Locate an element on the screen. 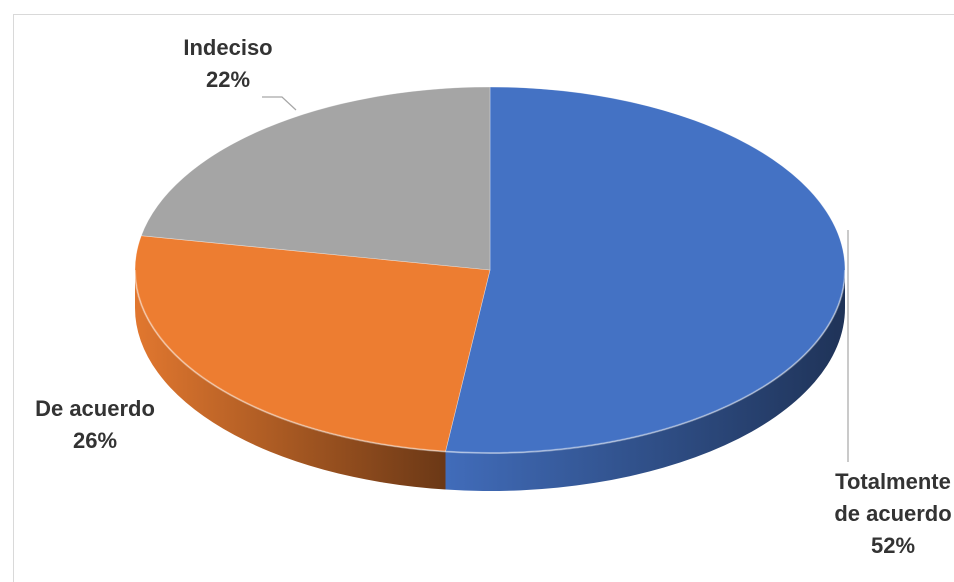 This screenshot has width=954, height=582. slice-percent-label-0: 52% is located at coordinates (893, 545).